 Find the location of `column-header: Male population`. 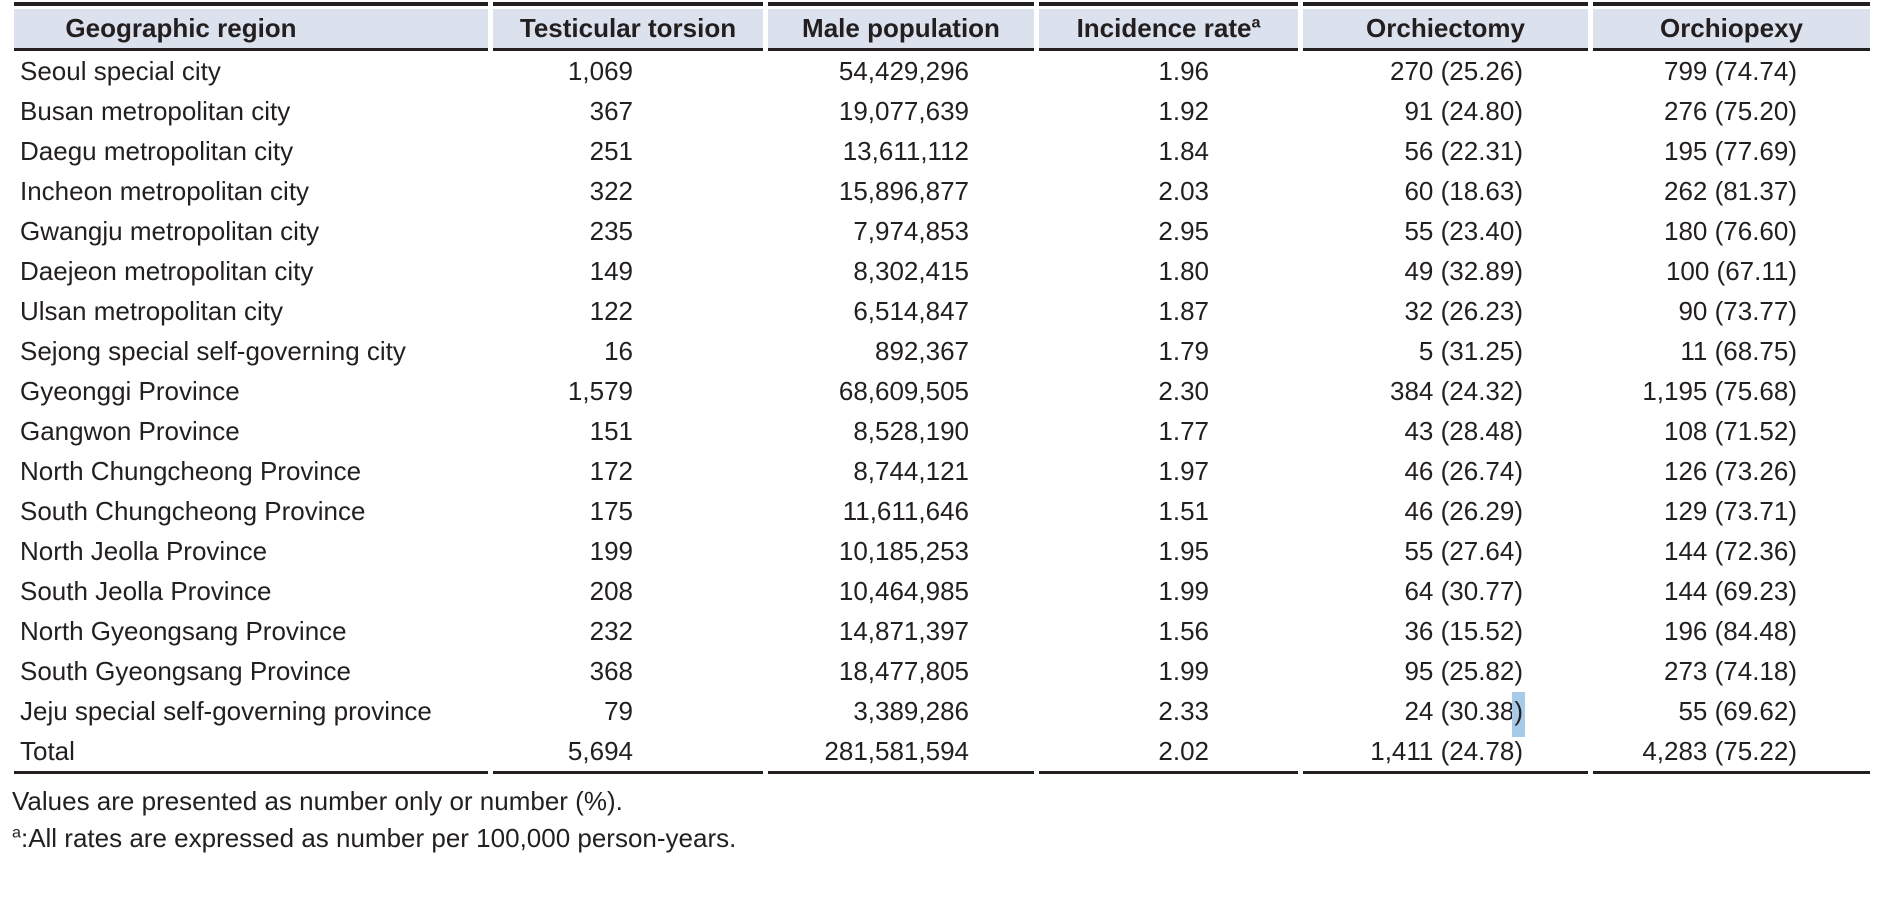

column-header: Male population is located at coordinates (901, 26).